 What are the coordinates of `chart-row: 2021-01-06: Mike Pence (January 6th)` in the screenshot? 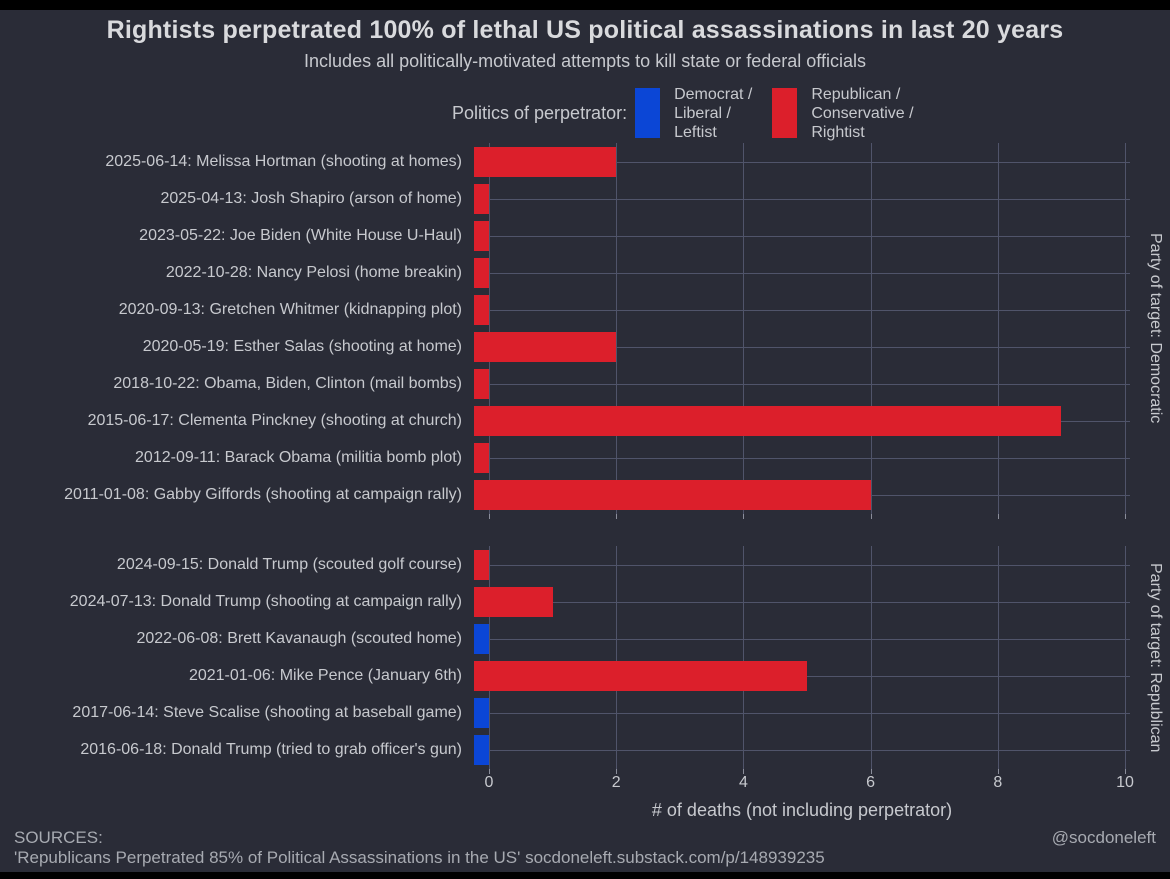 It's located at (585, 676).